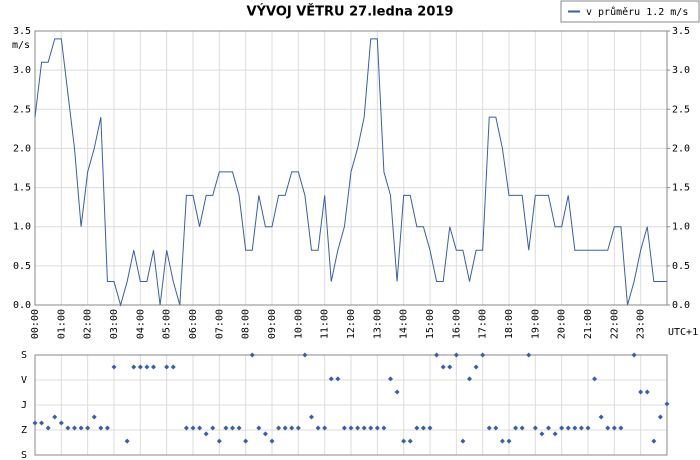  I want to click on y-tick-label: 0.0, so click(22, 305).